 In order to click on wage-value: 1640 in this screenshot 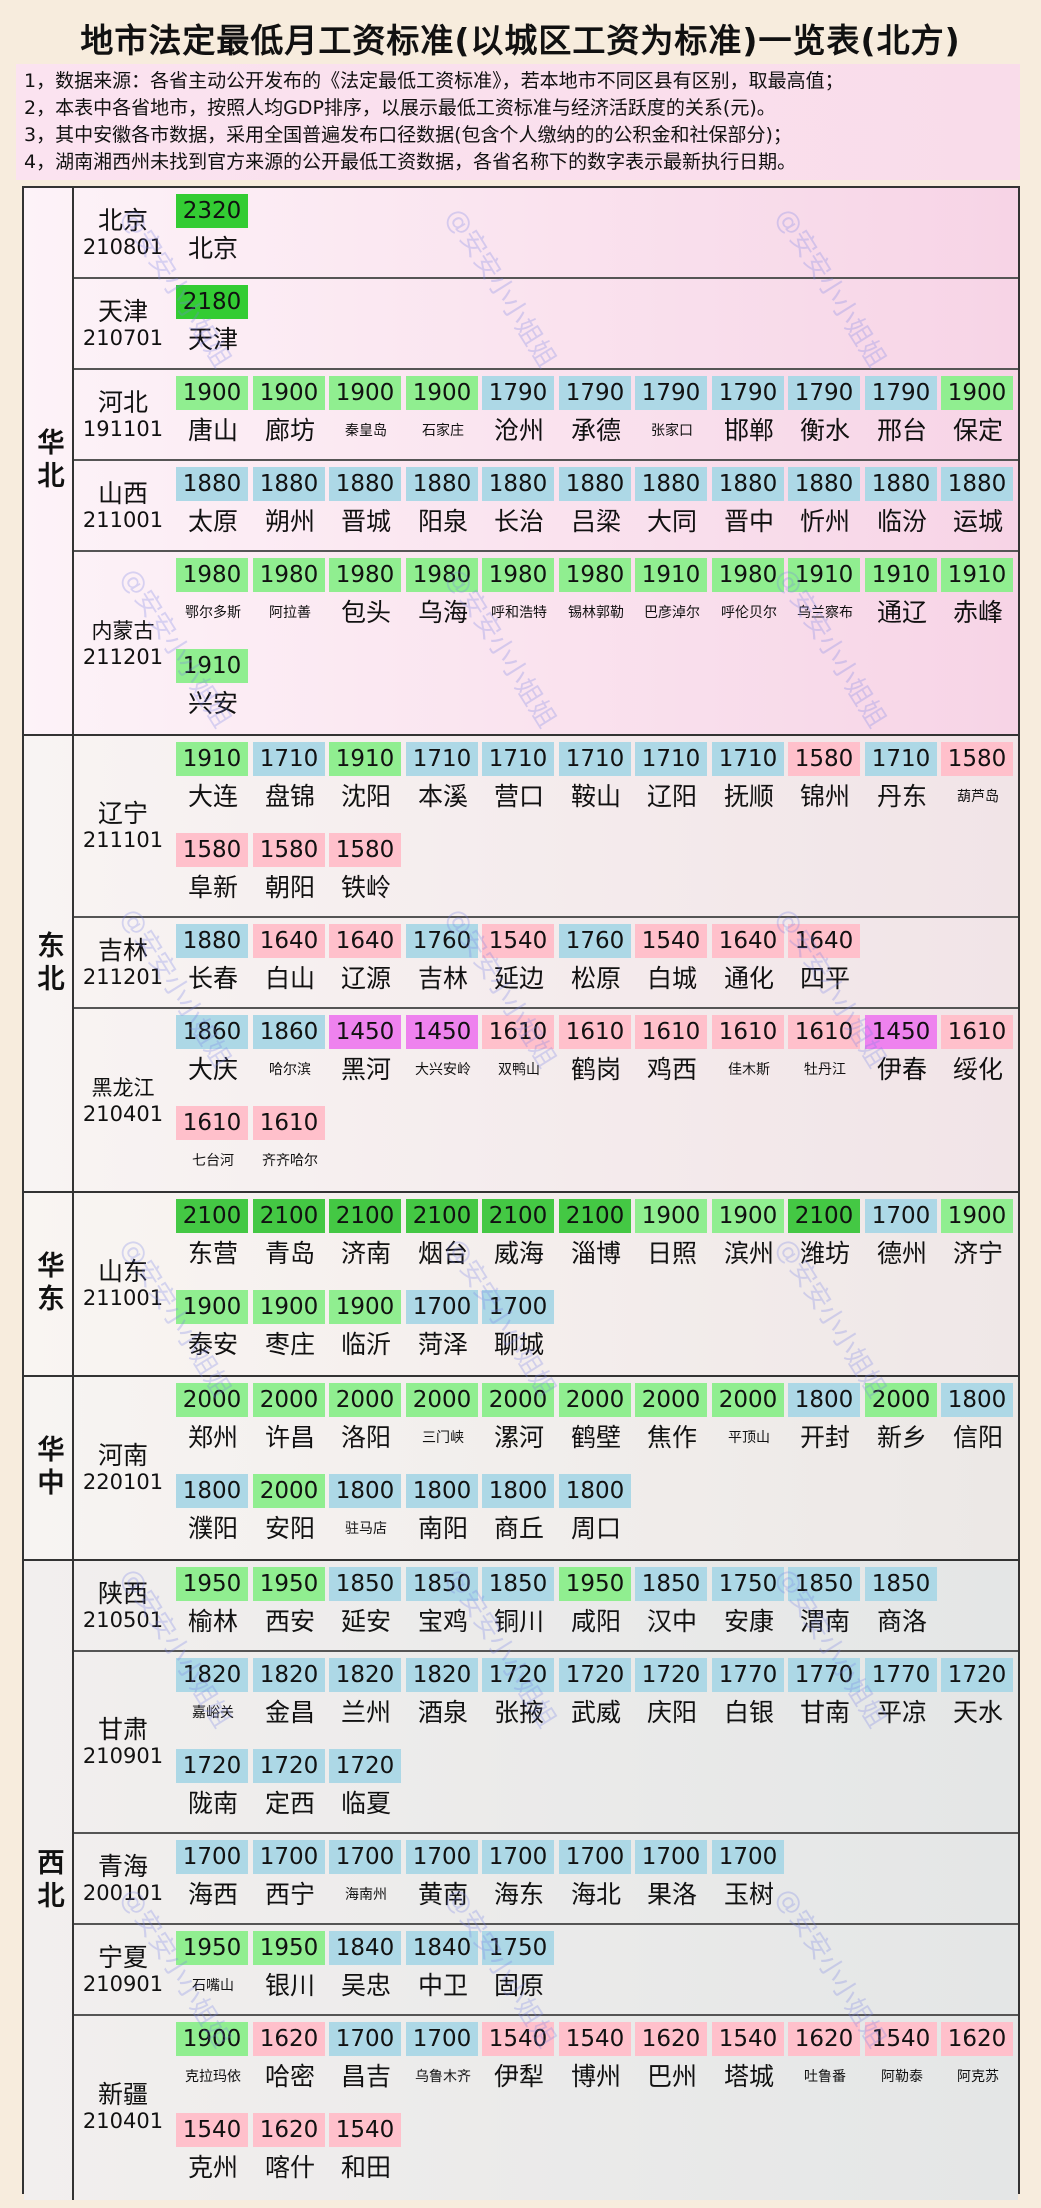, I will do `click(824, 941)`.